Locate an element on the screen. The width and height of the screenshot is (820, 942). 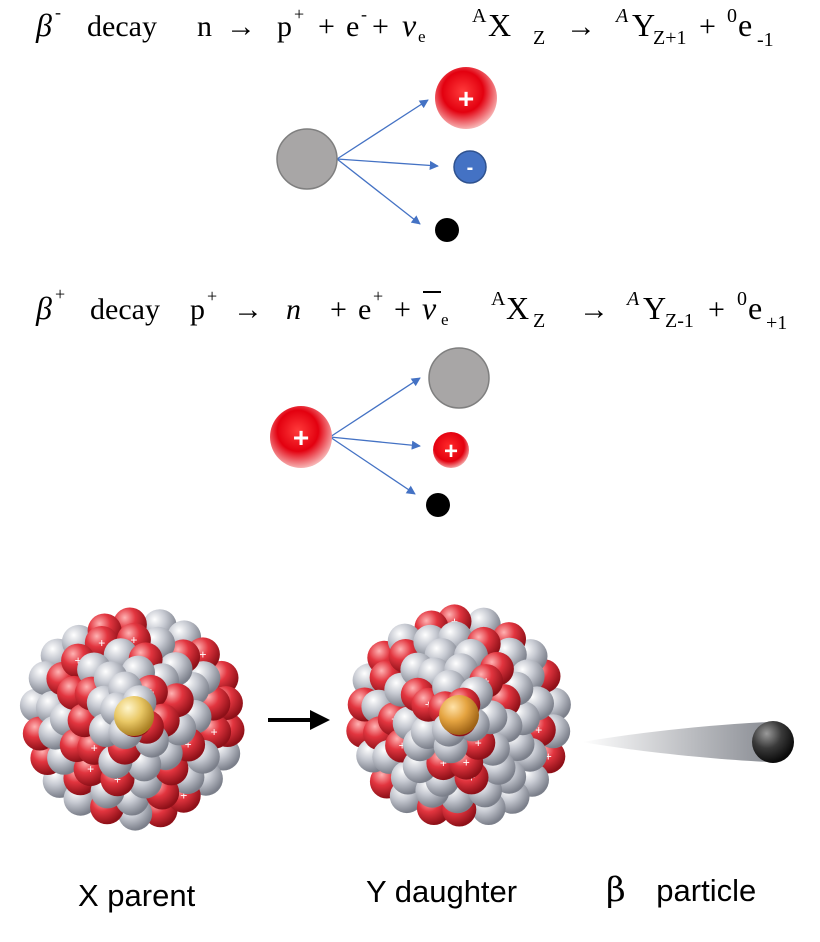
emitted-electron: e is located at coordinates (745, 25).